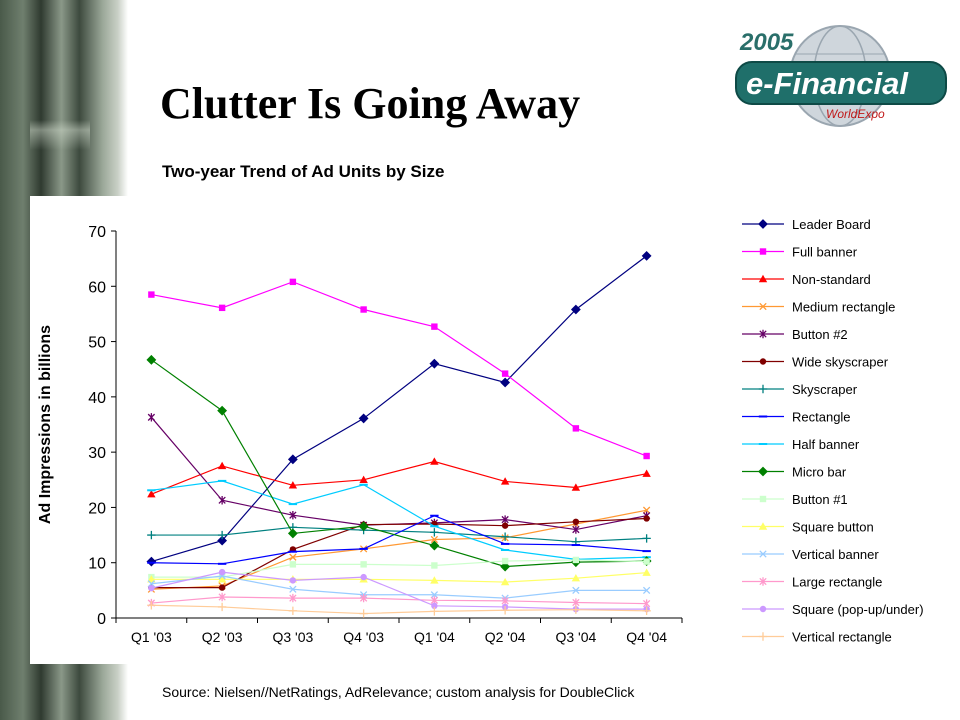 This screenshot has width=960, height=720. What do you see at coordinates (97, 453) in the screenshot?
I see `y-tick-label: 30` at bounding box center [97, 453].